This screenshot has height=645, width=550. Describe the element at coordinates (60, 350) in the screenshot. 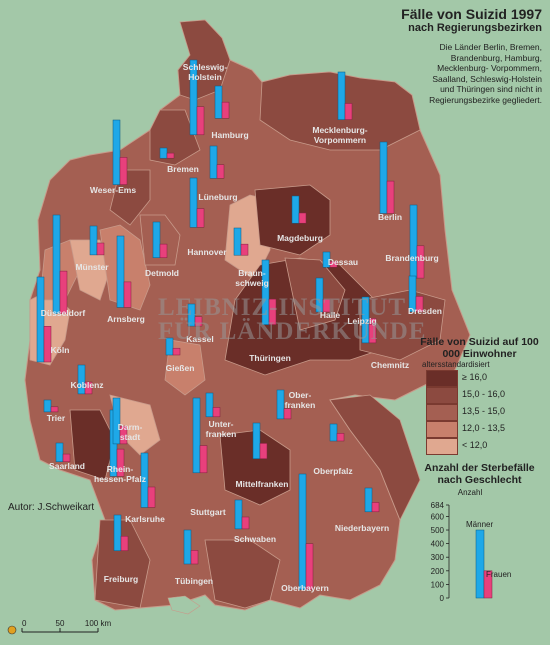

I see `region-label-19: Köln` at that location.